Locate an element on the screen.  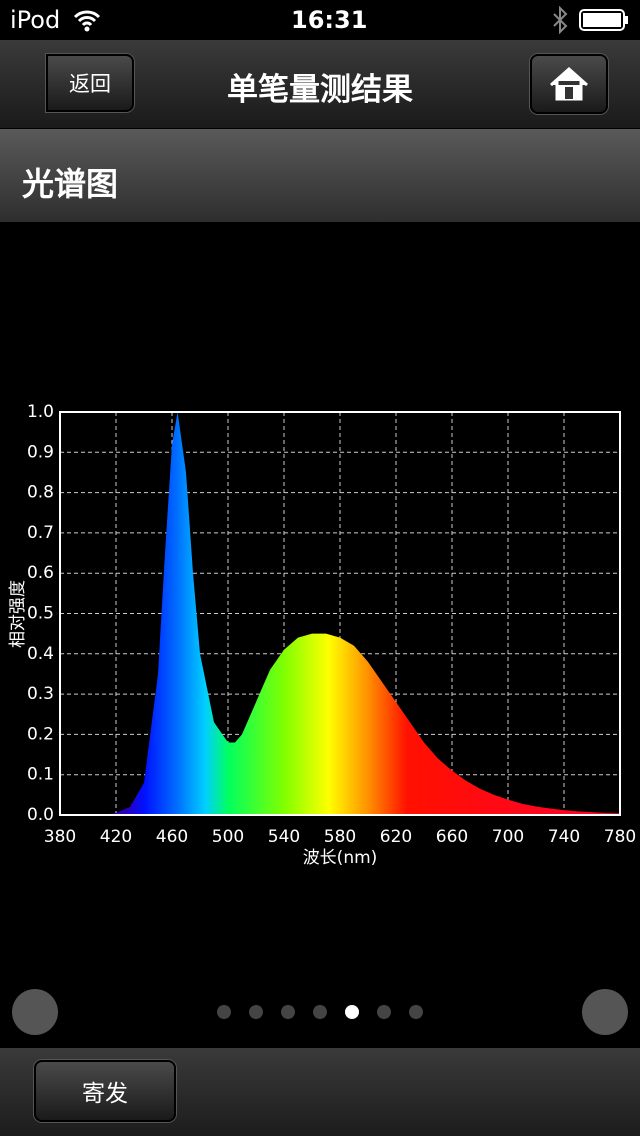
nav-title: 单笔量测结果 is located at coordinates (320, 90).